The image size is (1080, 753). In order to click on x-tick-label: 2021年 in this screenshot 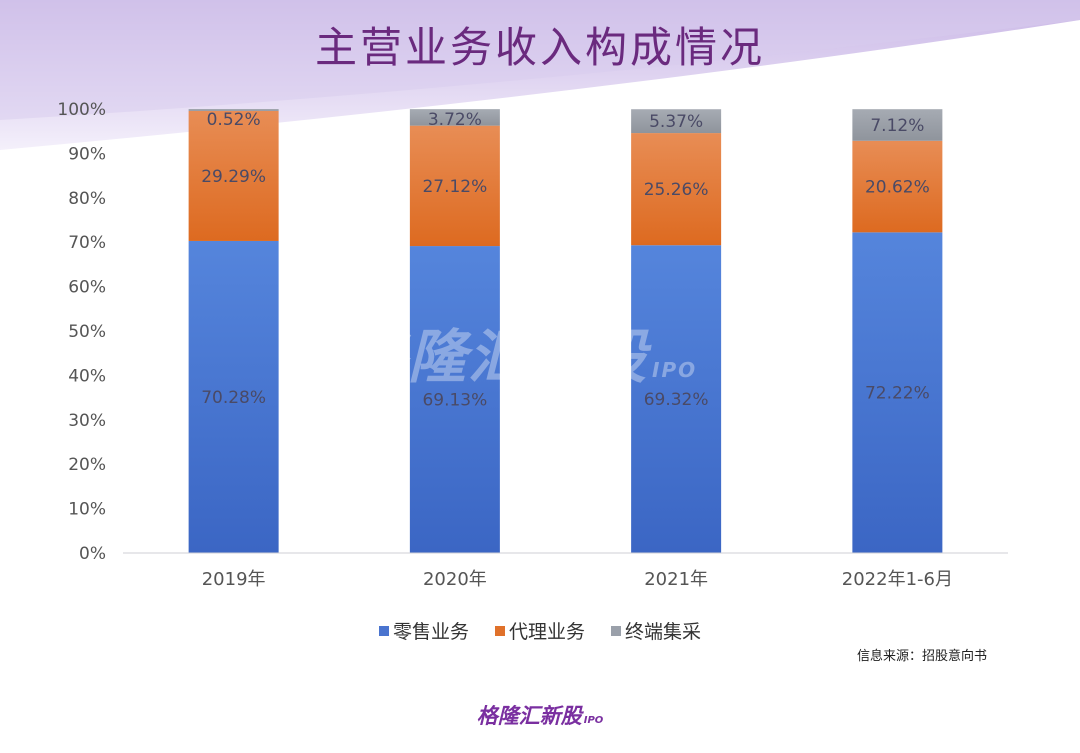, I will do `click(676, 579)`.